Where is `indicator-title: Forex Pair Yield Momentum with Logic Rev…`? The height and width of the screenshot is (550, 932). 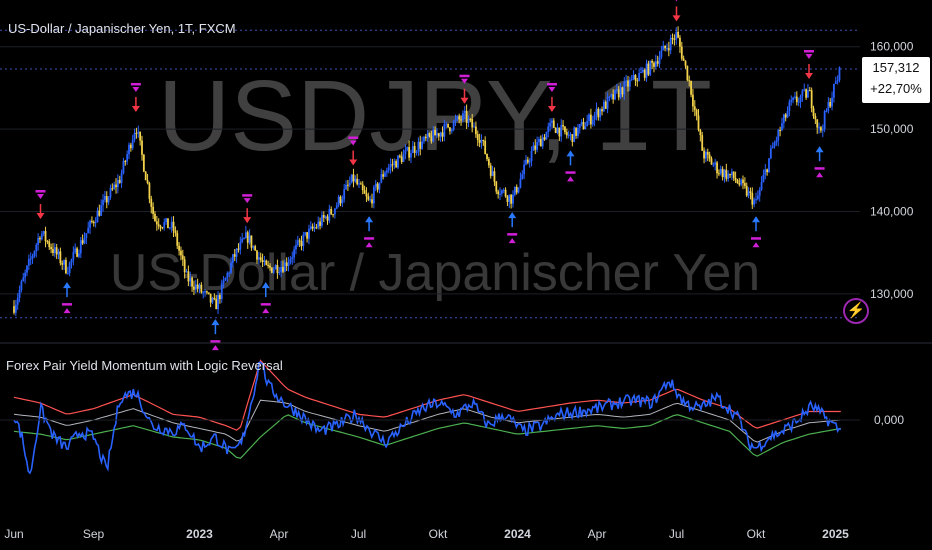
indicator-title: Forex Pair Yield Momentum with Logic Rev… is located at coordinates (144, 365).